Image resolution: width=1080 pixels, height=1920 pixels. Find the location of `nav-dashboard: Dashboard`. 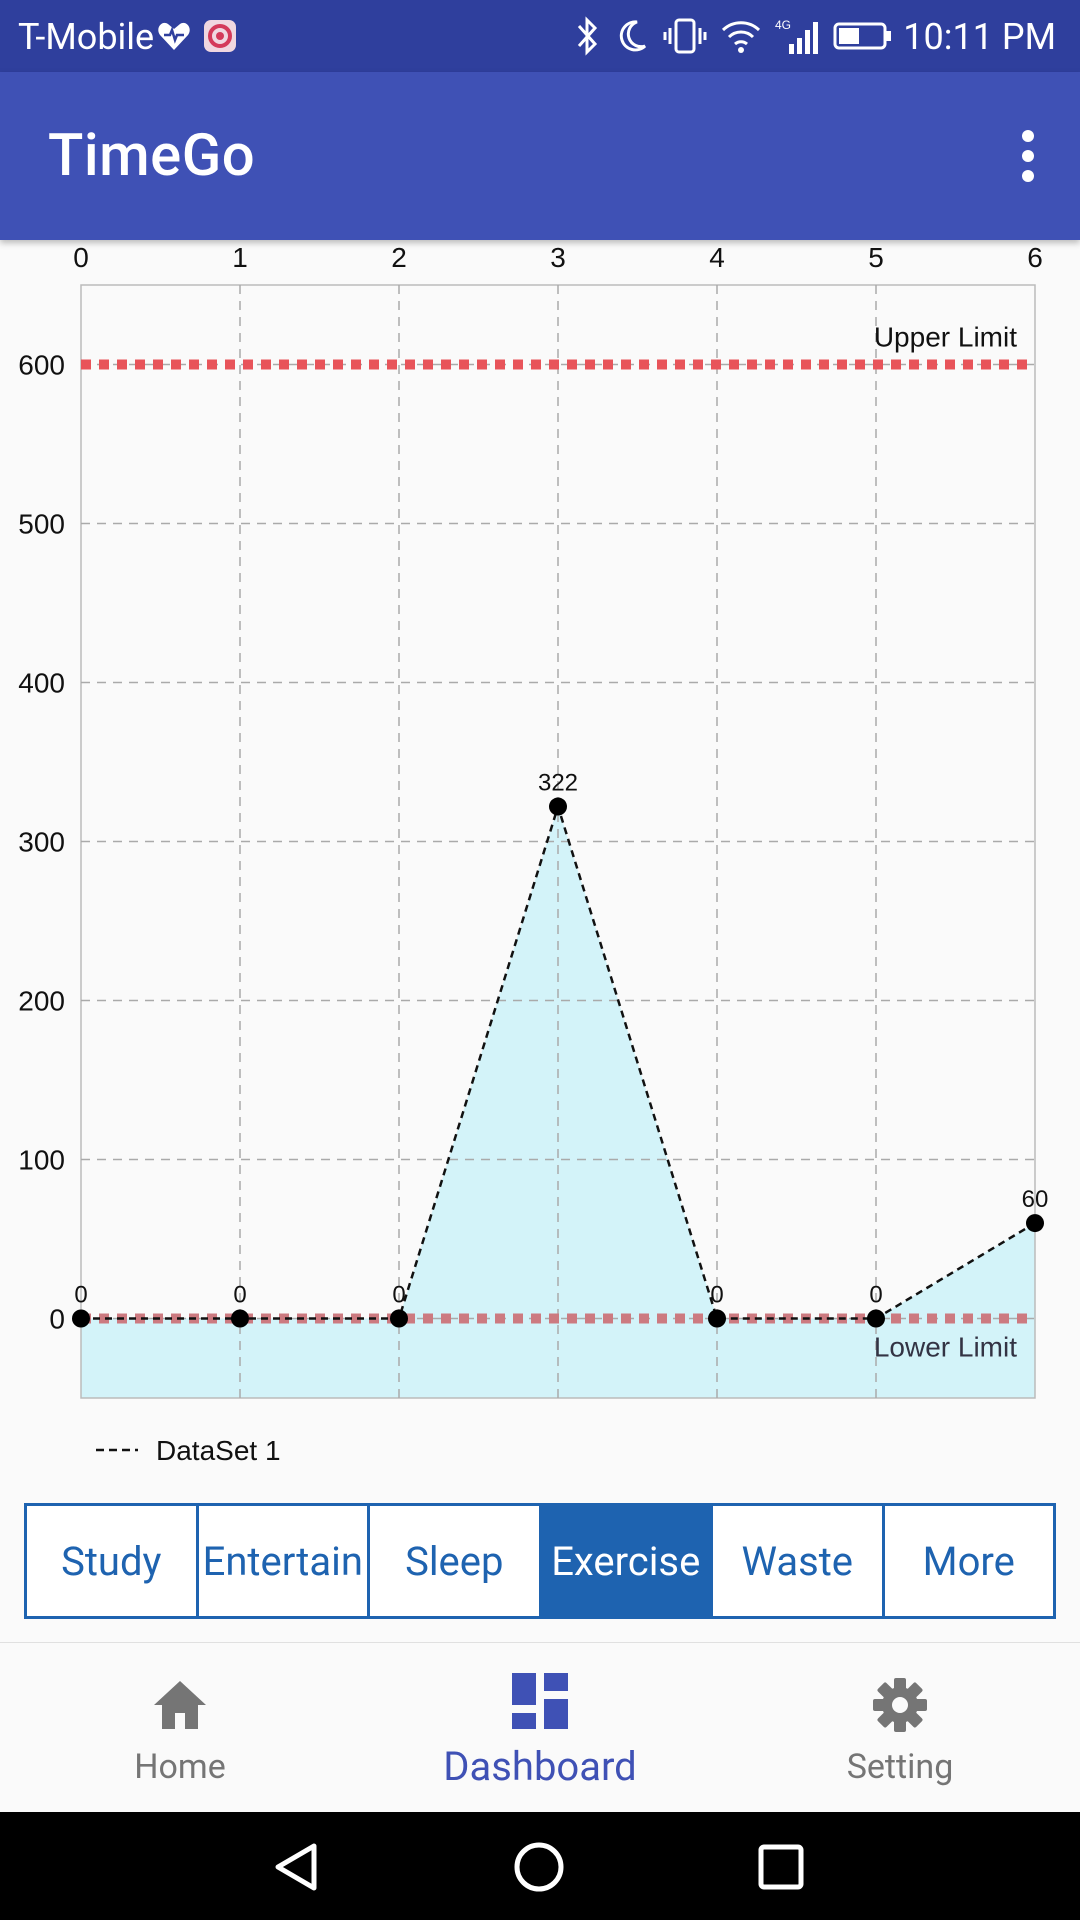

nav-dashboard: Dashboard is located at coordinates (540, 1728).